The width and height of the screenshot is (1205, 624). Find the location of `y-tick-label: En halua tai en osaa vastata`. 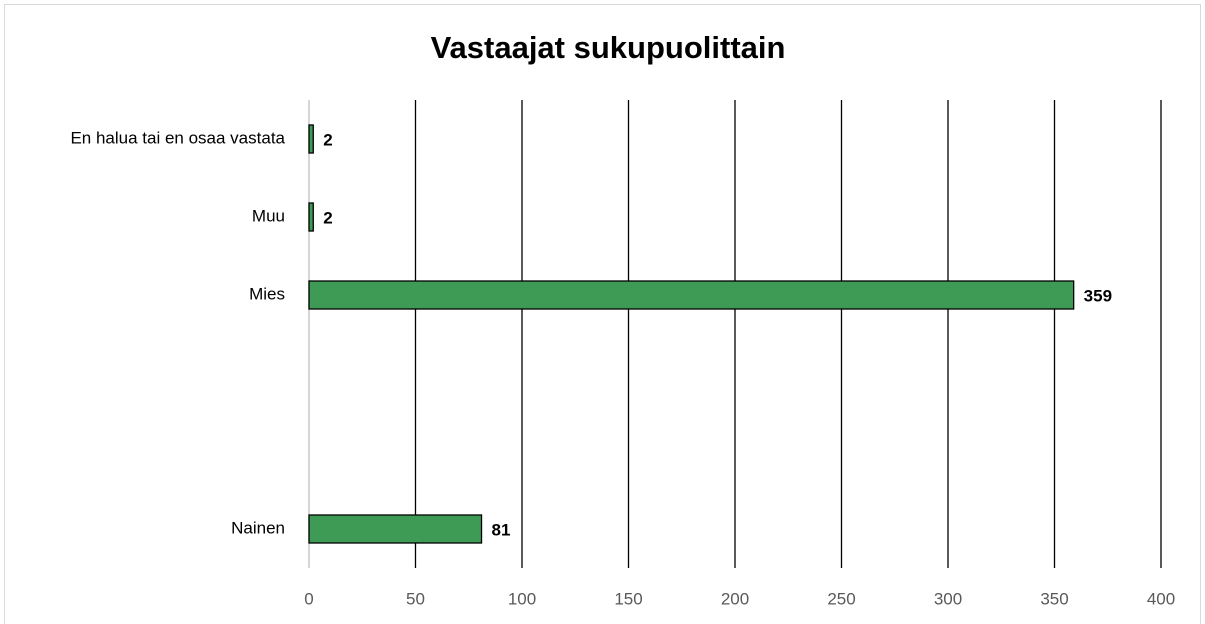

y-tick-label: En halua tai en osaa vastata is located at coordinates (177, 137).